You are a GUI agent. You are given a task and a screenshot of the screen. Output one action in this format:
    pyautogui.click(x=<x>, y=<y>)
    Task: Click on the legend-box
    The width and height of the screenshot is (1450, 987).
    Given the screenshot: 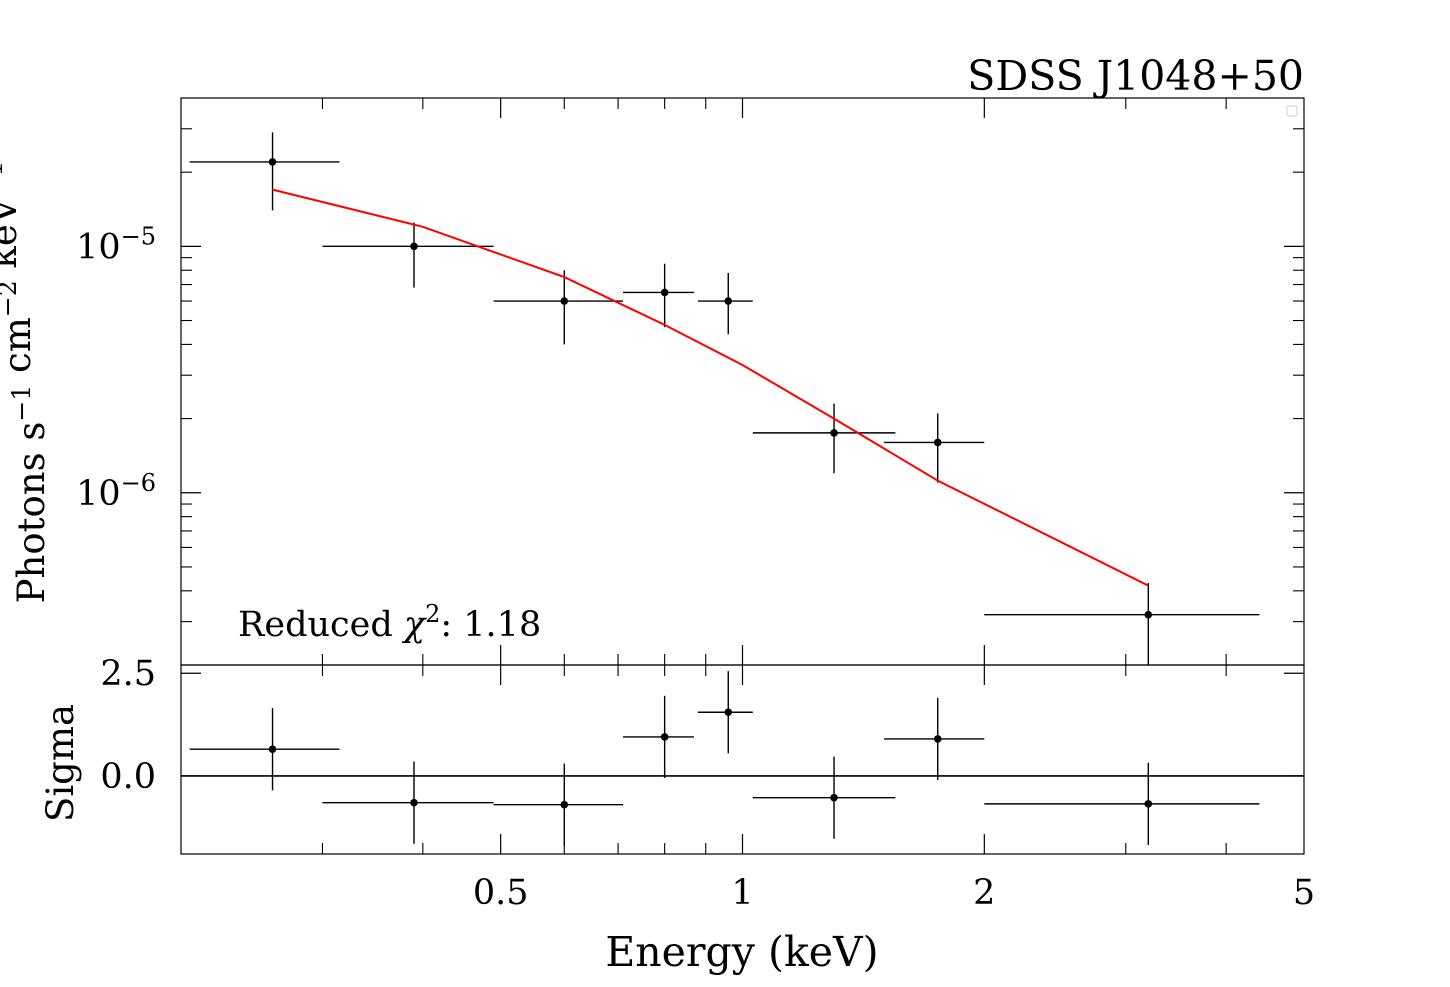 What is the action you would take?
    pyautogui.click(x=1292, y=111)
    